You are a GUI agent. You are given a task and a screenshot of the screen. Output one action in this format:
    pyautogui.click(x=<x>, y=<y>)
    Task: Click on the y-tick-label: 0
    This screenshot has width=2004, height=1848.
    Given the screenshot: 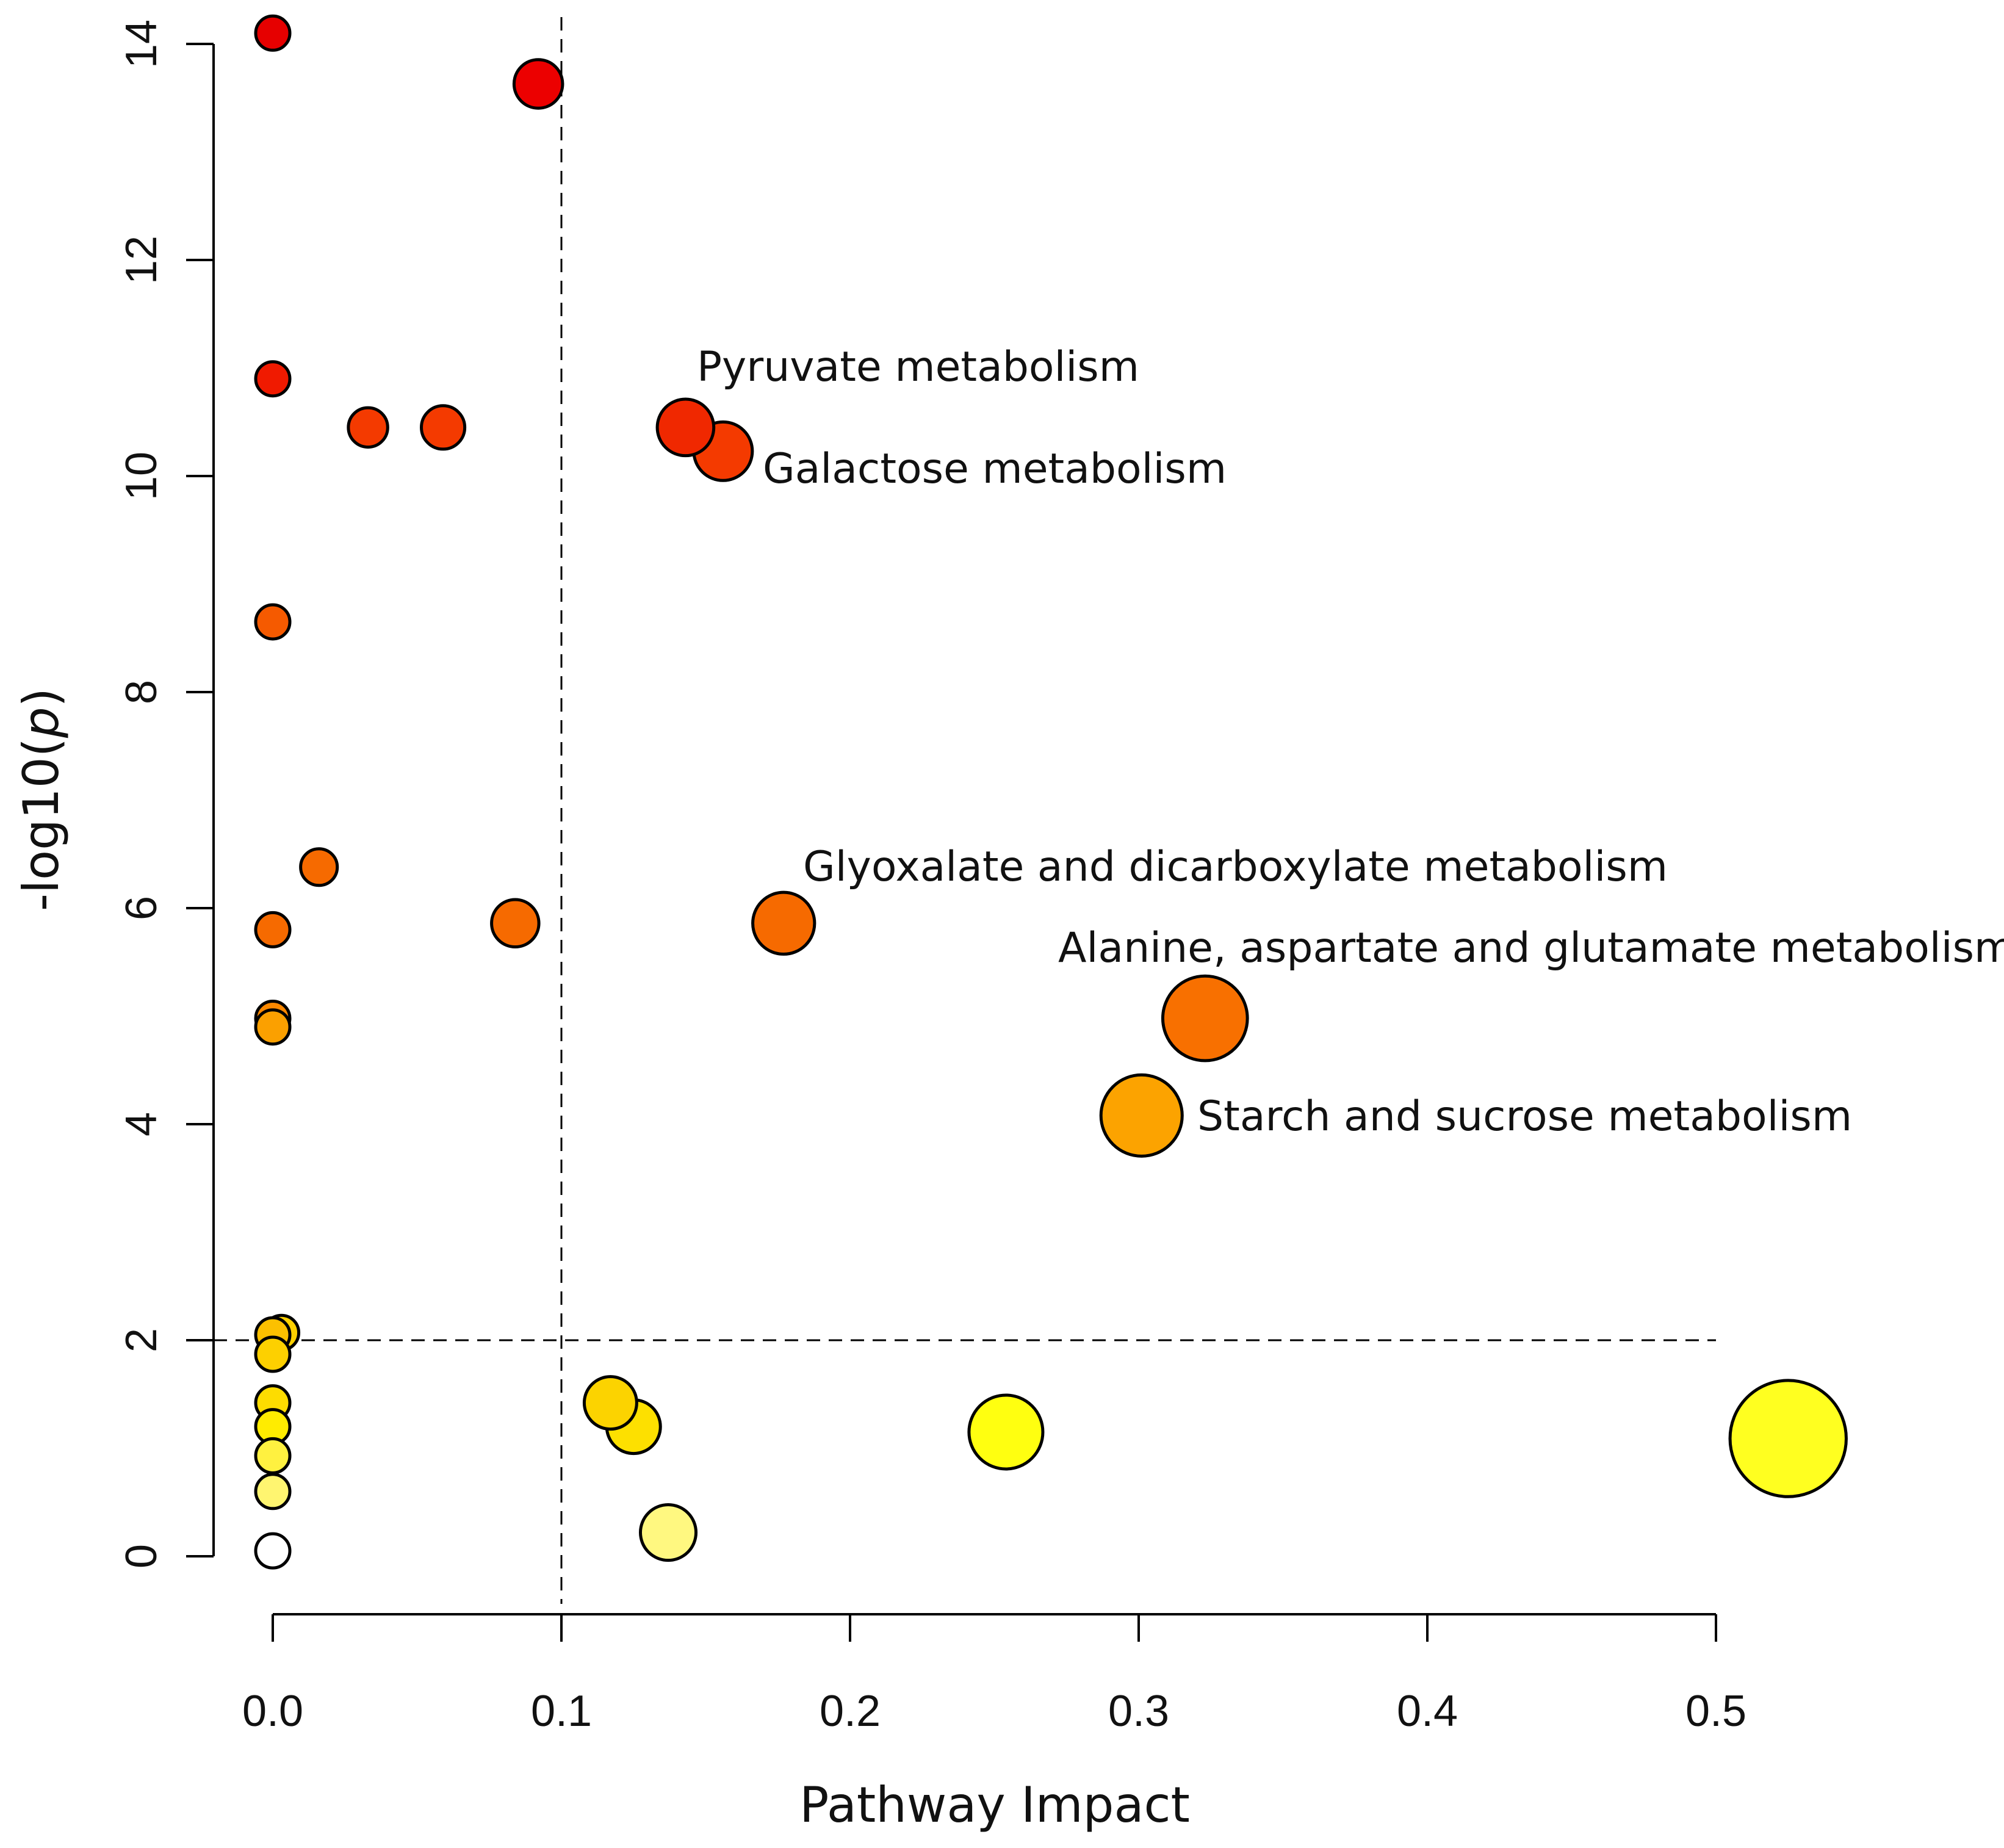 What is the action you would take?
    pyautogui.click(x=141, y=1556)
    